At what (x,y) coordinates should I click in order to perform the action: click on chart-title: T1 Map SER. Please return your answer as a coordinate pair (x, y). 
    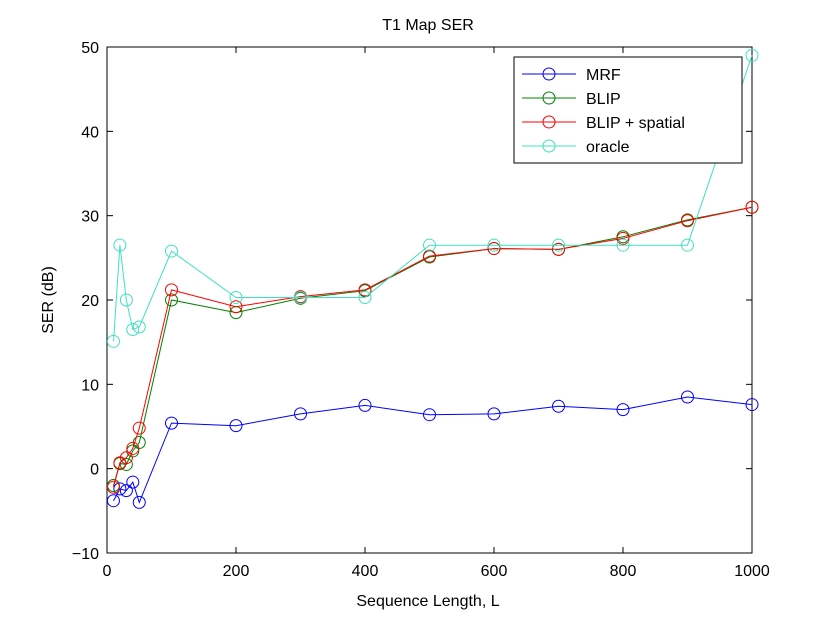
    Looking at the image, I should click on (428, 25).